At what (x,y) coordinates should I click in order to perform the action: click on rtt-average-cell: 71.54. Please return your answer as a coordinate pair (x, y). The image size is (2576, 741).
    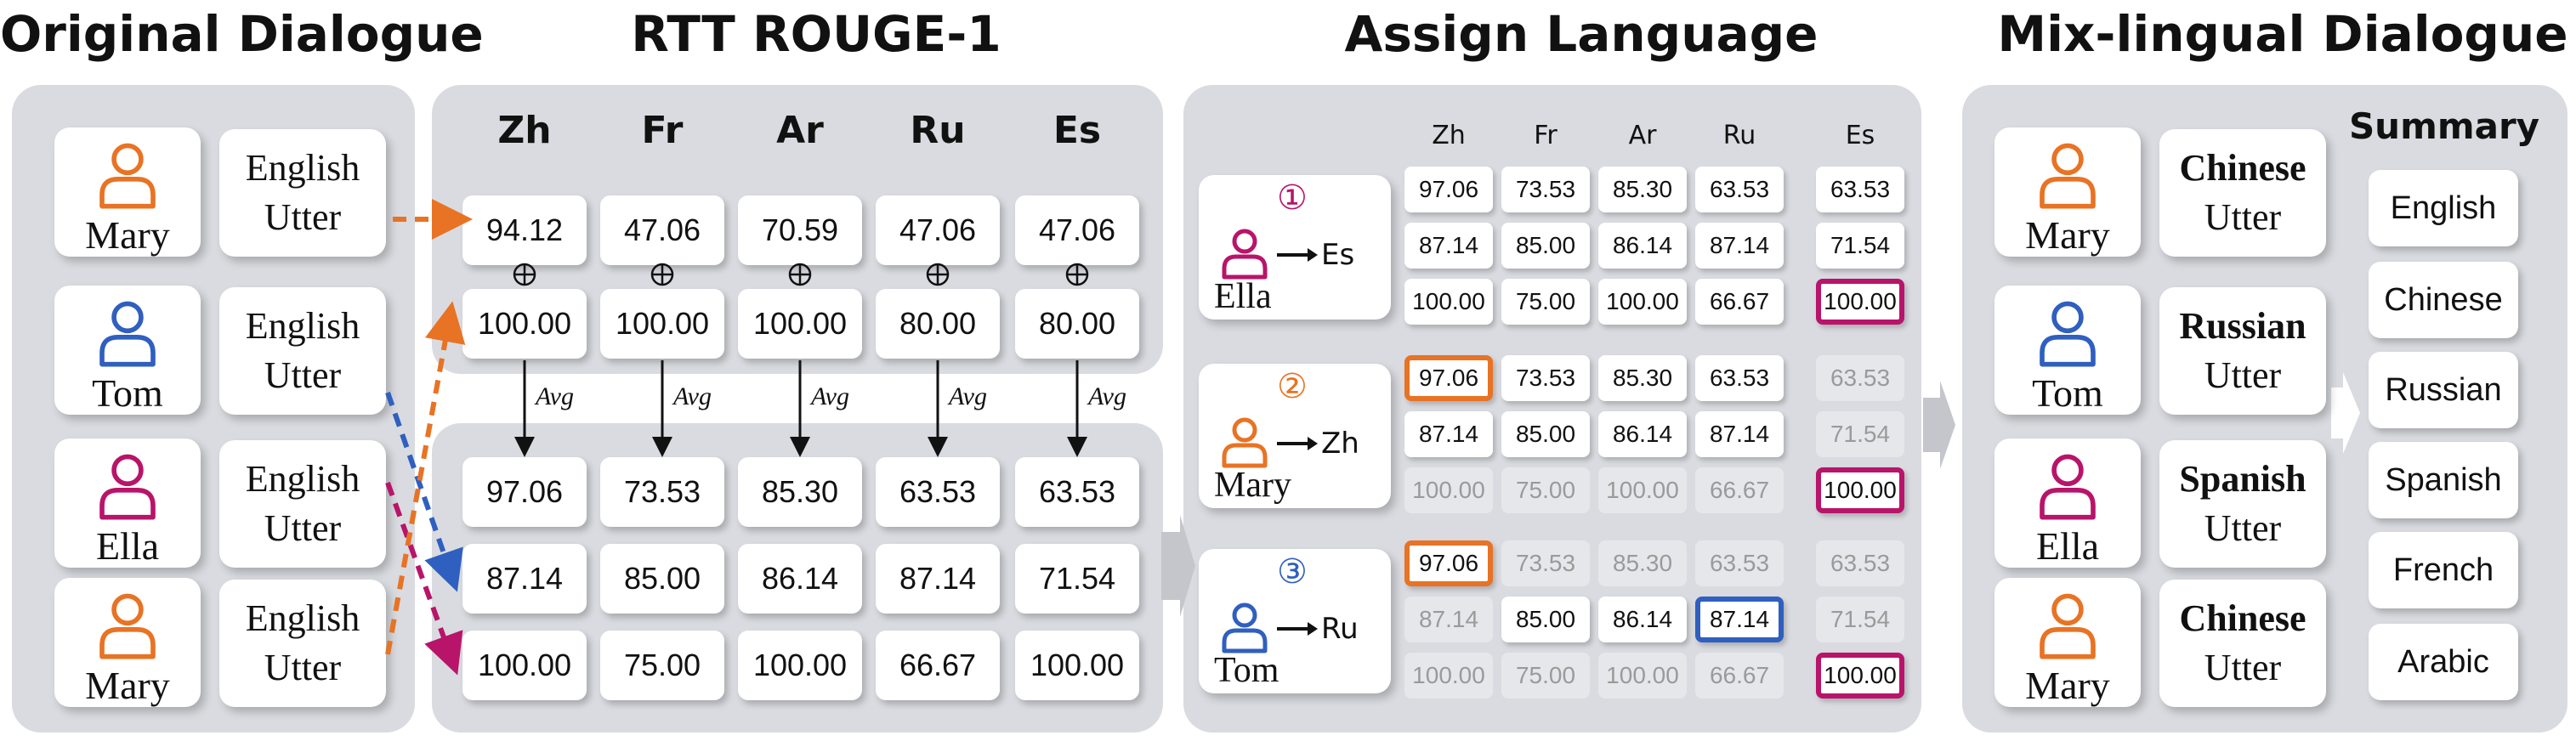
    Looking at the image, I should click on (1077, 579).